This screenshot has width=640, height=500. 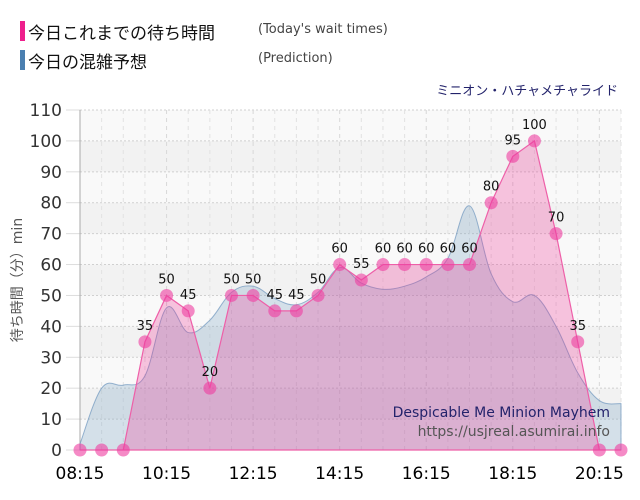 I want to click on x-tick-label: 10:15, so click(x=166, y=474).